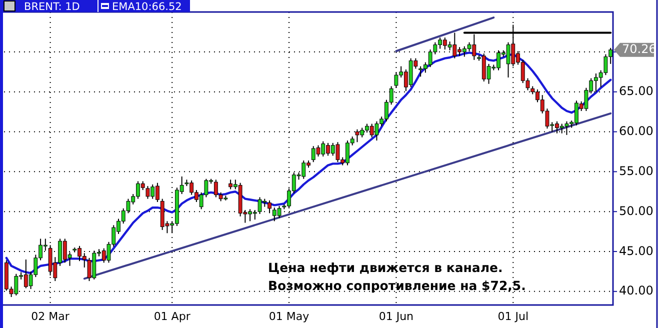  What do you see at coordinates (513, 316) in the screenshot?
I see `x-tick-label: 01 Jul` at bounding box center [513, 316].